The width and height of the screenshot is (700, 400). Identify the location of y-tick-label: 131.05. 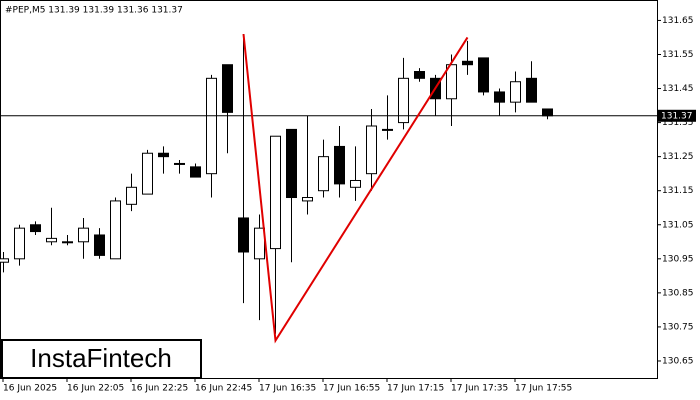
(678, 225).